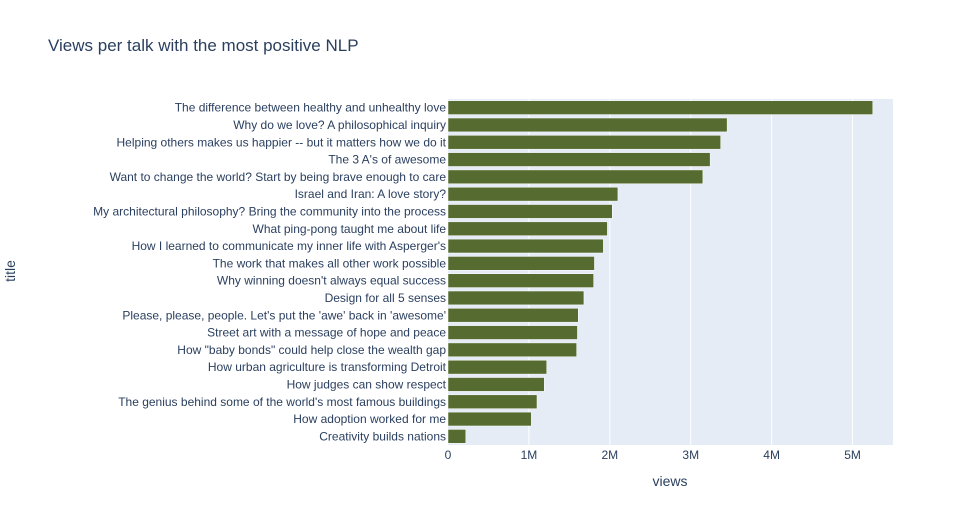 This screenshot has height=525, width=972. Describe the element at coordinates (367, 384) in the screenshot. I see `y-tick-label: How judges can show respect` at that location.